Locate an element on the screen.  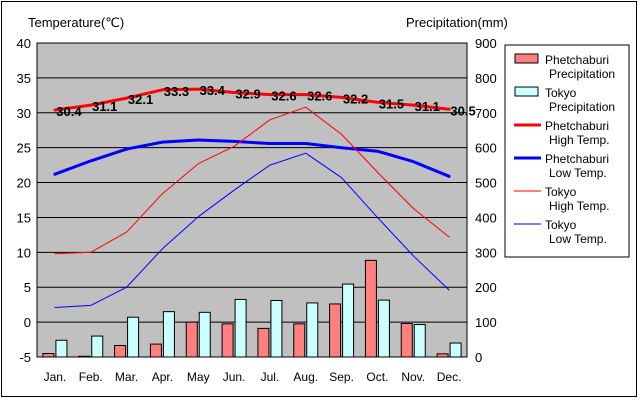
x-tick-label: Jan. is located at coordinates (55, 377).